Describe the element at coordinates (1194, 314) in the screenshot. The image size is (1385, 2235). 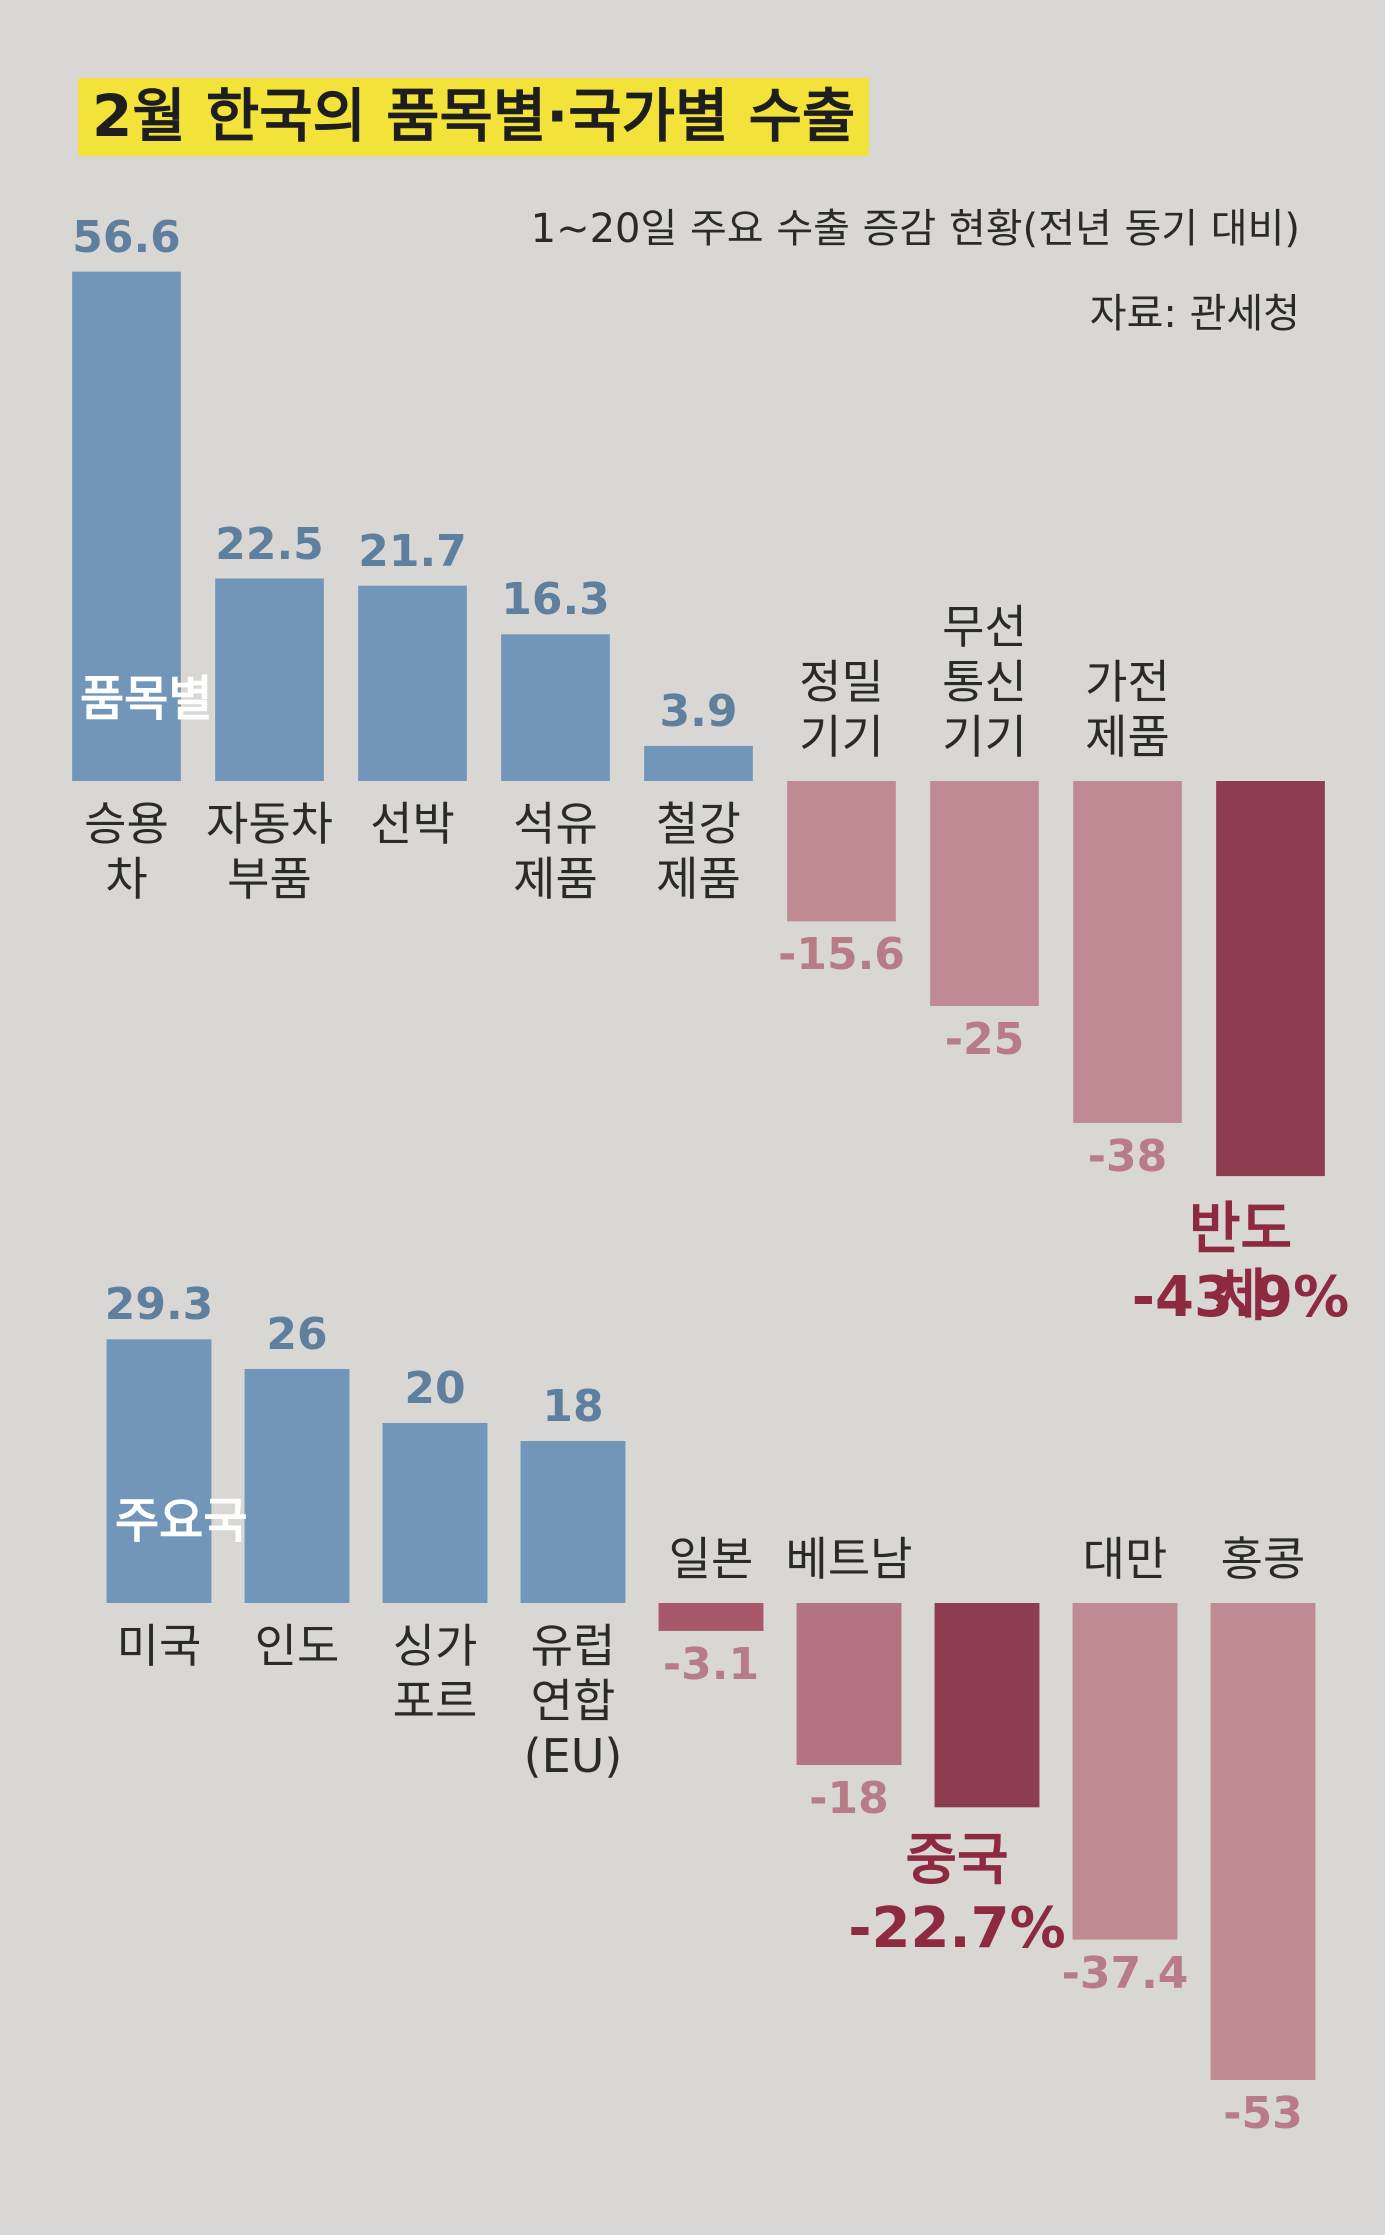
I see `source: 자료: 관세청` at that location.